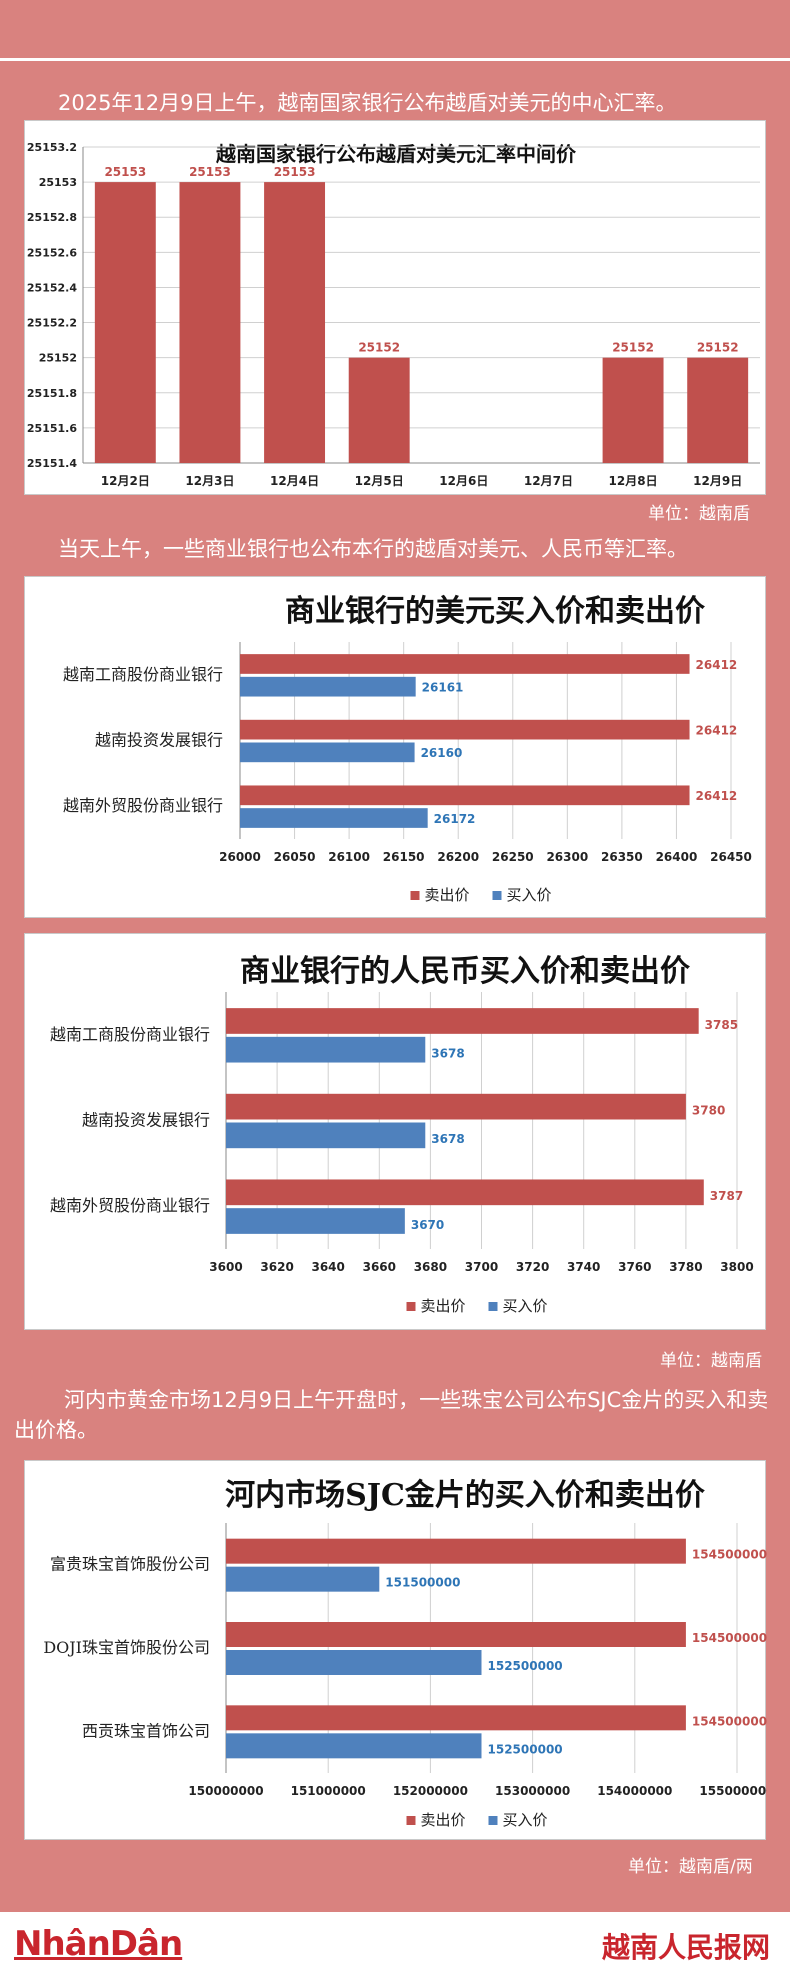 Image resolution: width=790 pixels, height=1975 pixels. What do you see at coordinates (711, 1361) in the screenshot?
I see `unit-label-2: 单位：越南盾` at bounding box center [711, 1361].